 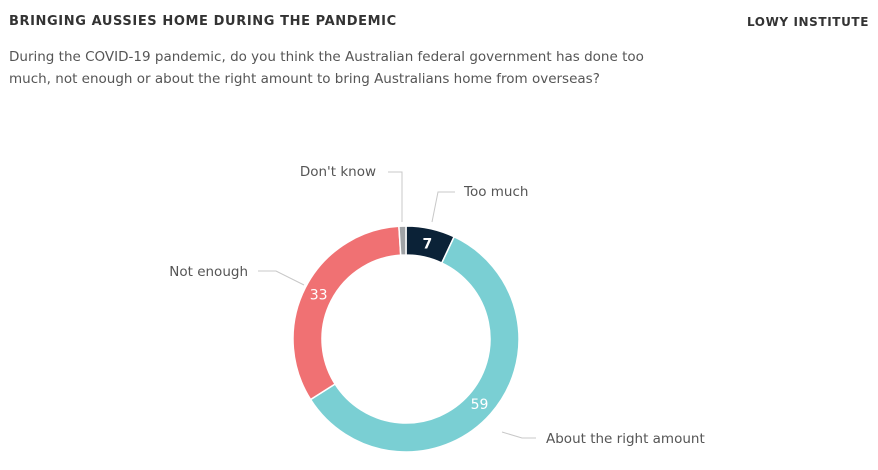 What do you see at coordinates (319, 296) in the screenshot?
I see `value-not-enough: 33` at bounding box center [319, 296].